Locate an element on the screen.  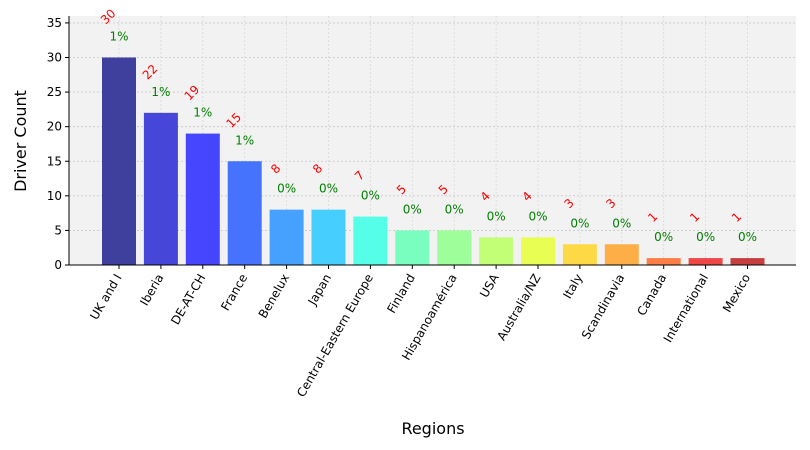
x-tick-label: Mexico is located at coordinates (736, 293).